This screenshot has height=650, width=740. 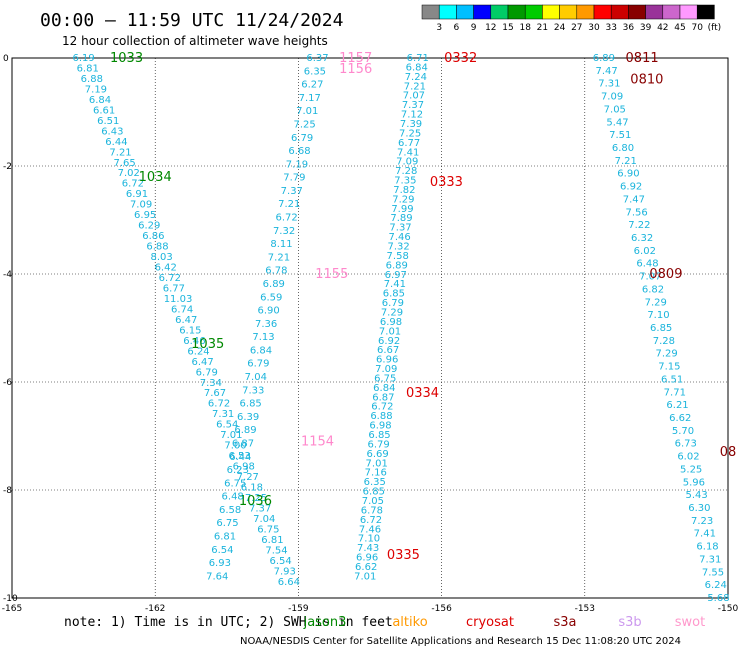 What do you see at coordinates (378, 454) in the screenshot?
I see `swh-value-label: 6.69` at bounding box center [378, 454].